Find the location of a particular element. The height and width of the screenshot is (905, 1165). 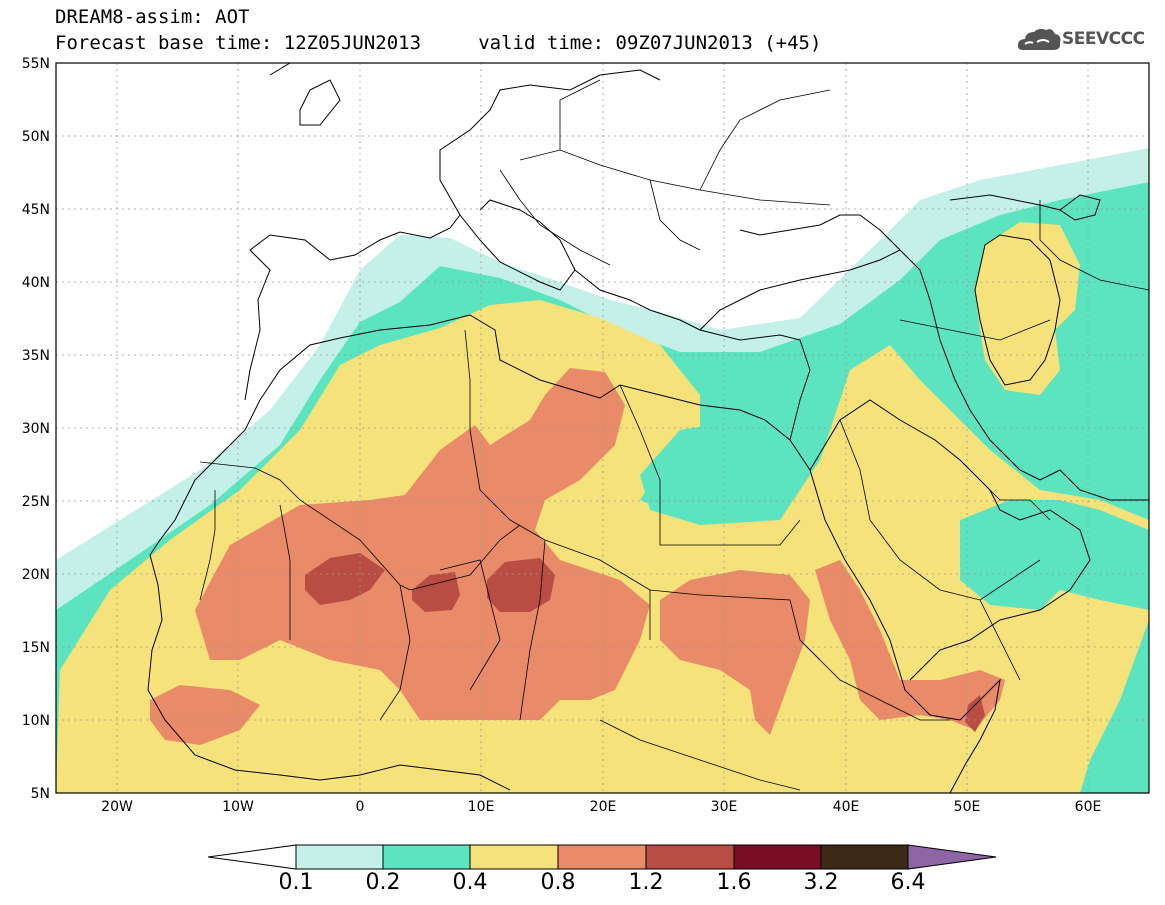

aot-region-1.2-chad is located at coordinates (521, 585).